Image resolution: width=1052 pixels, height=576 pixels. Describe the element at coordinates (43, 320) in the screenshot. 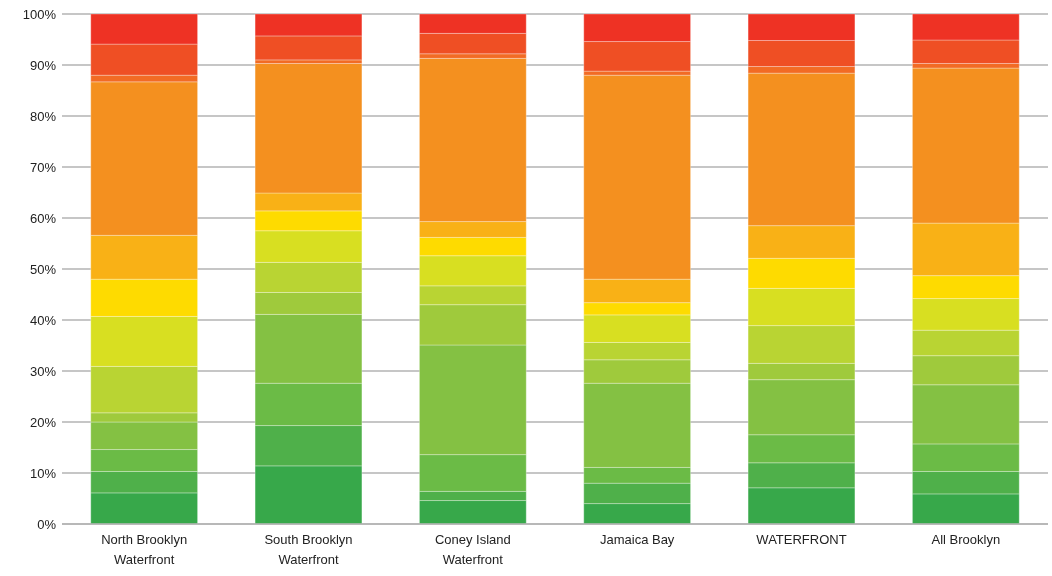

I see `y-tick-label: 40%` at that location.